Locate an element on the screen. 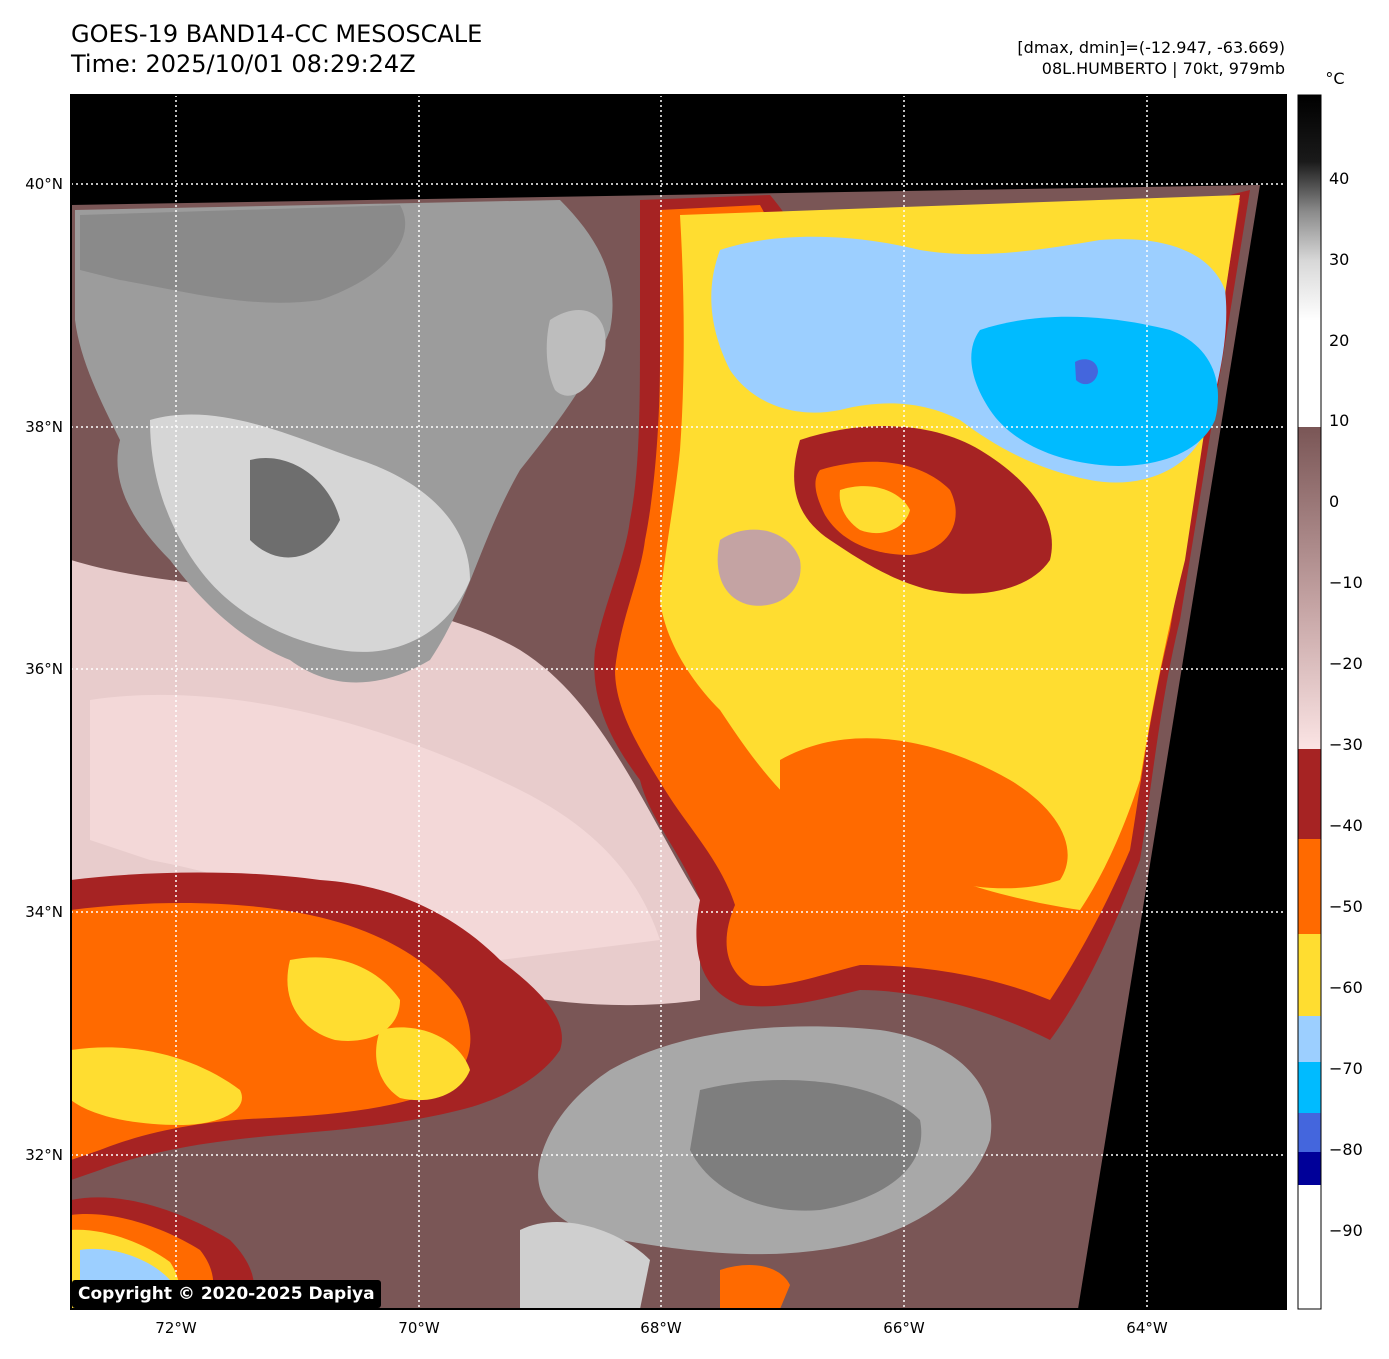 This screenshot has height=1359, width=1389. longitude-labels: 72°W 70°W 68°W 66°W 64°W is located at coordinates (661, 1328).